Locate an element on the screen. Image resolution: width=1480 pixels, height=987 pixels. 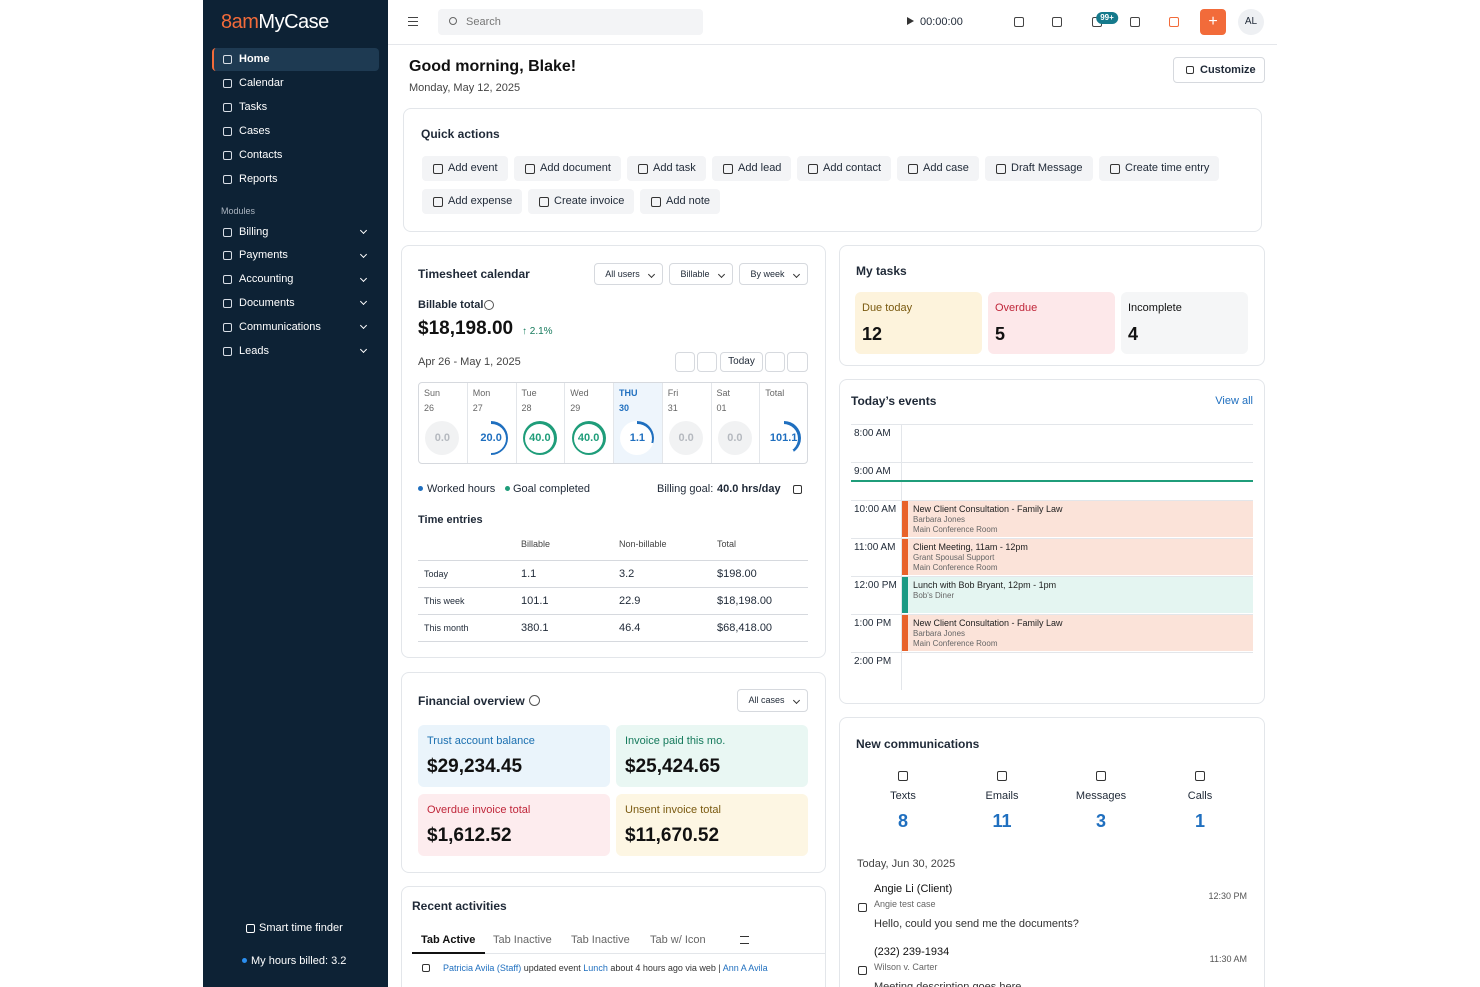
timesheet-title: Timesheet calendar is located at coordinates (474, 274).